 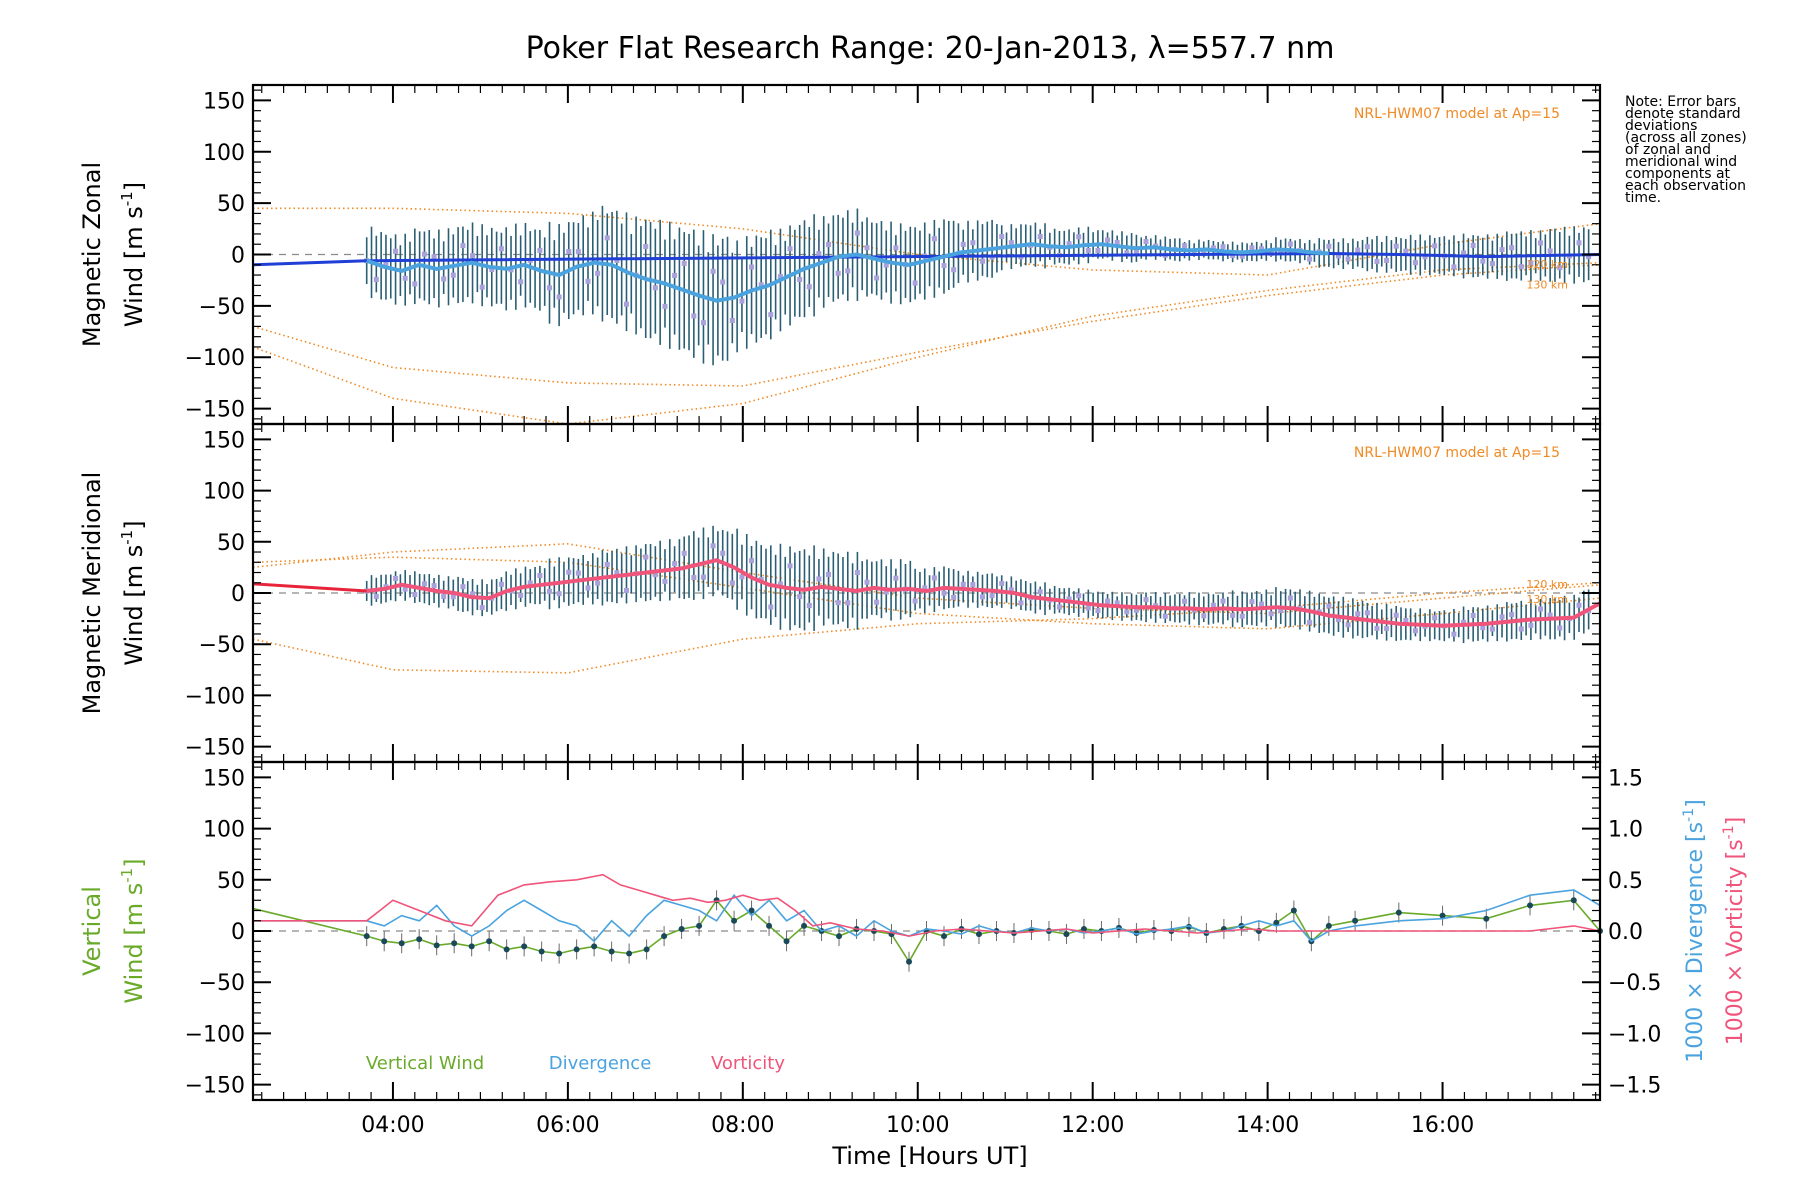 I want to click on note-line: Note: Error bars, so click(x=1681, y=102).